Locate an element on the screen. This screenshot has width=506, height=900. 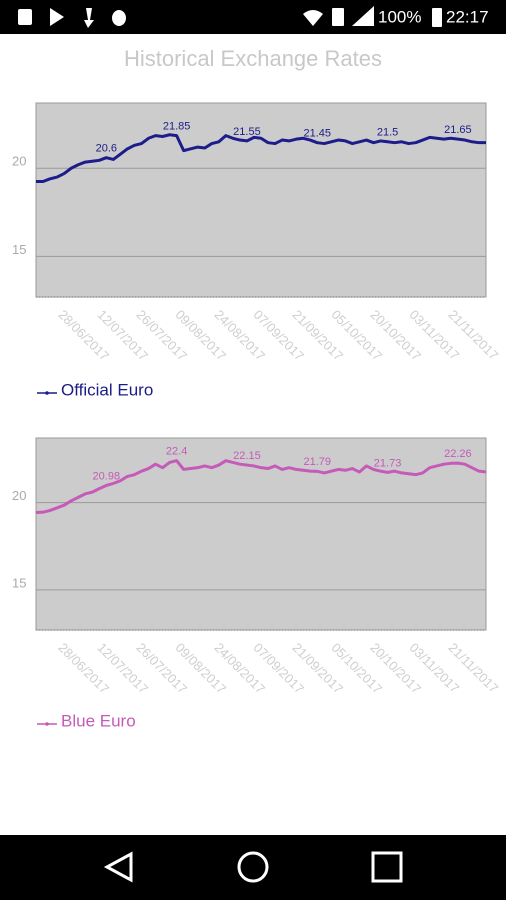
data-label: 21.45 is located at coordinates (317, 134).